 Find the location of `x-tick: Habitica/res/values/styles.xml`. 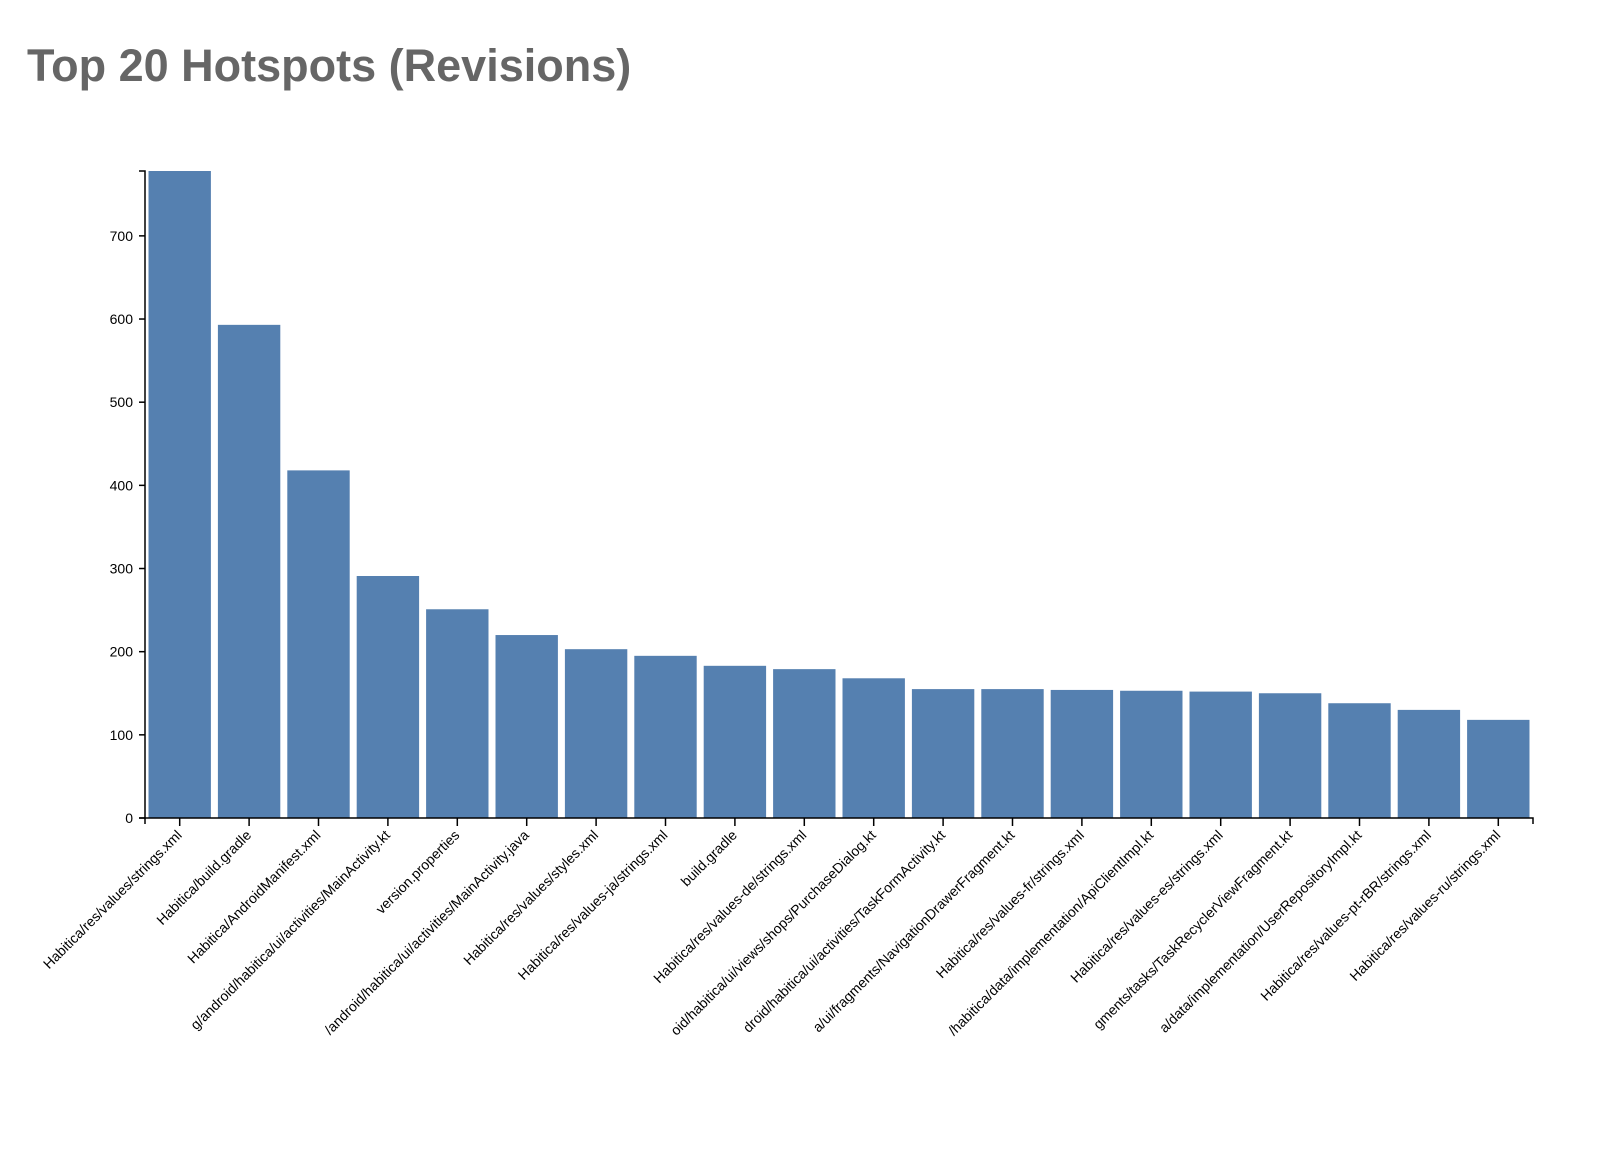

x-tick: Habitica/res/values/styles.xml is located at coordinates (530, 893).